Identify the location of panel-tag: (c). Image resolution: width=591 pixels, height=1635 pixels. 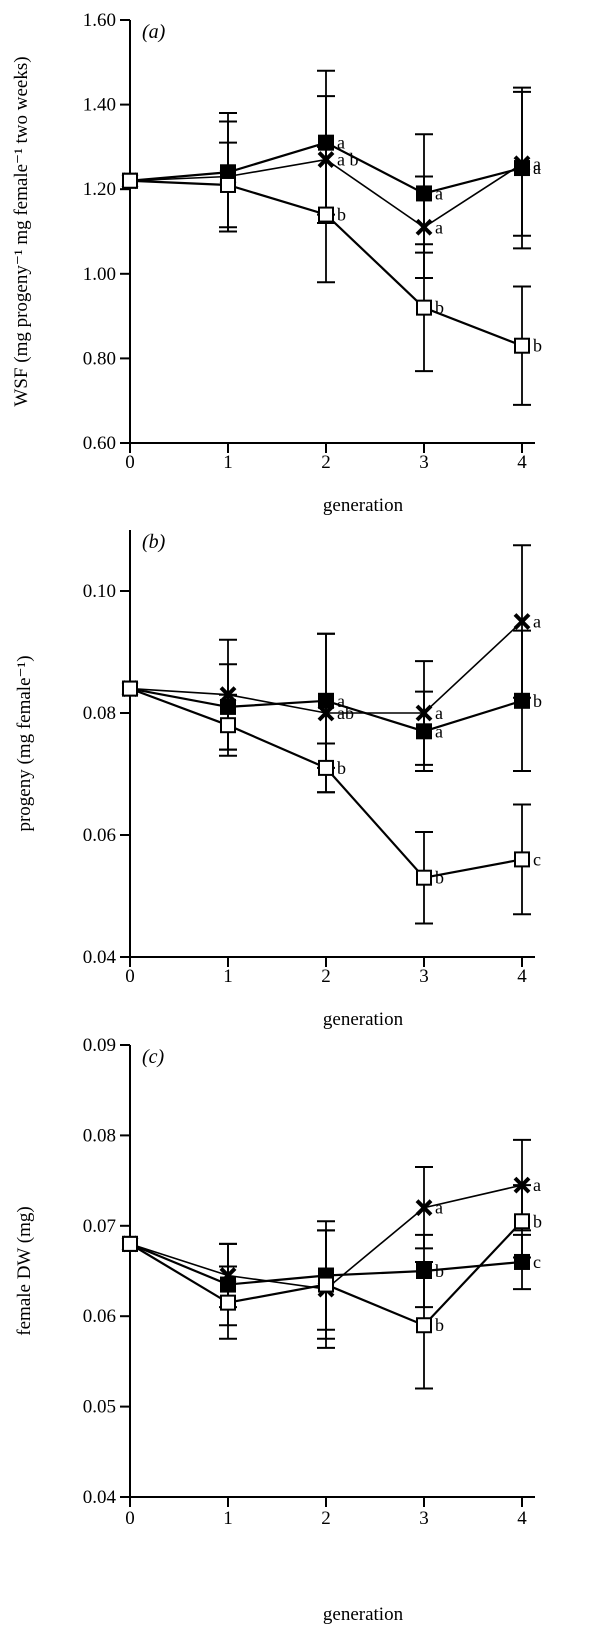
(153, 1057).